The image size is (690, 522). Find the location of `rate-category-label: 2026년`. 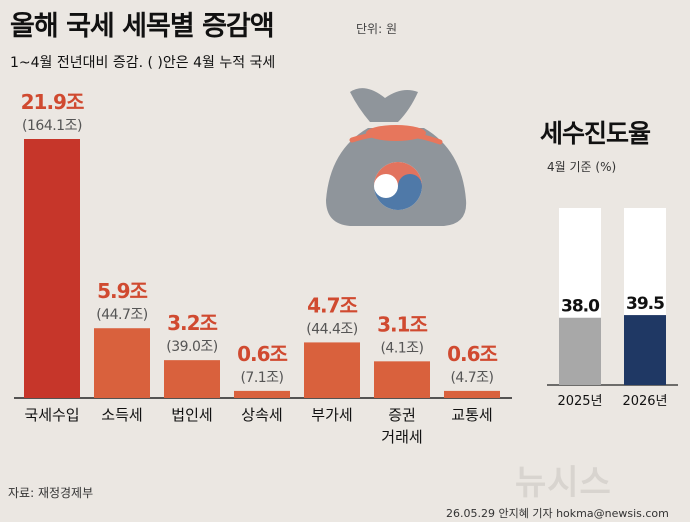

rate-category-label: 2026년 is located at coordinates (644, 401).